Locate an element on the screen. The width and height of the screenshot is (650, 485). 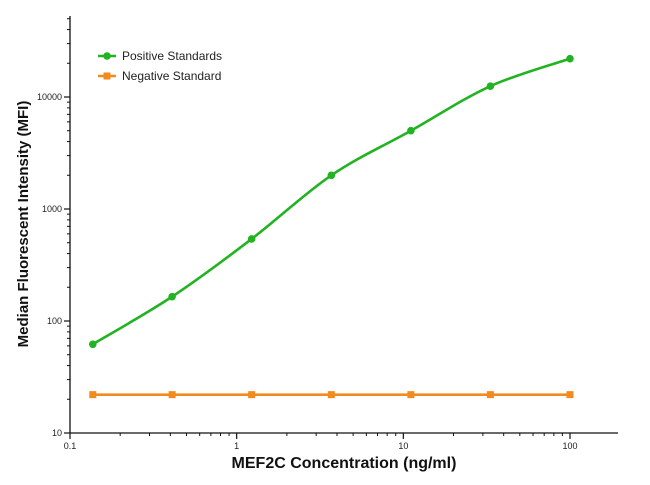
x-tick-label: 10 is located at coordinates (403, 446).